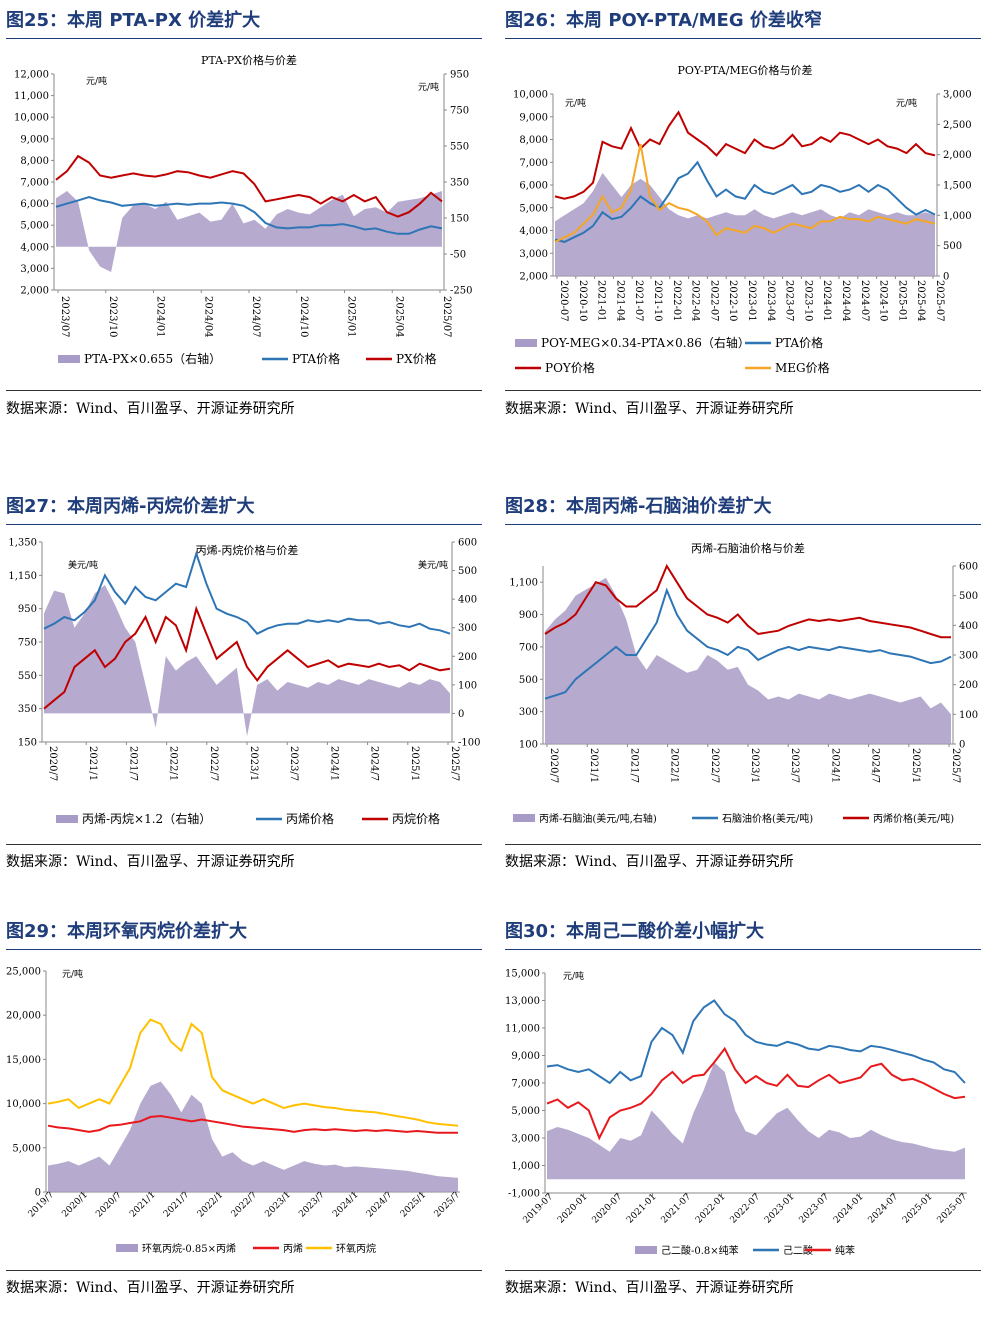 Image resolution: width=986 pixels, height=1317 pixels. What do you see at coordinates (957, 125) in the screenshot?
I see `right-tick-label: 2,500` at bounding box center [957, 125].